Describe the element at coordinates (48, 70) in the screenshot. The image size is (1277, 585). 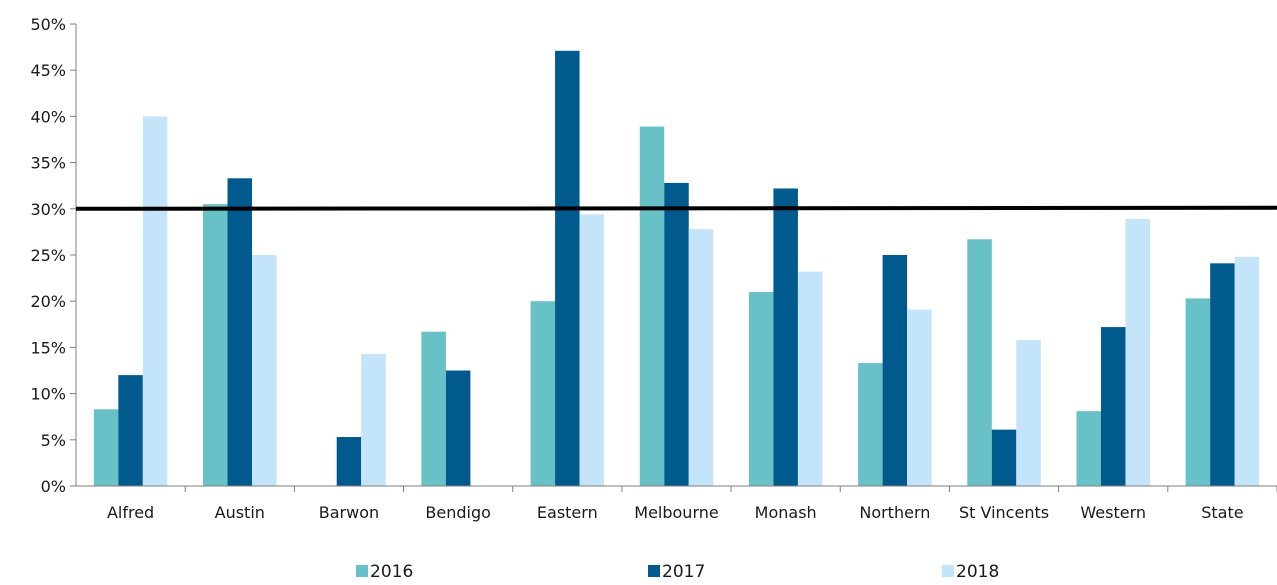
I see `y-tick-label: 45%` at that location.